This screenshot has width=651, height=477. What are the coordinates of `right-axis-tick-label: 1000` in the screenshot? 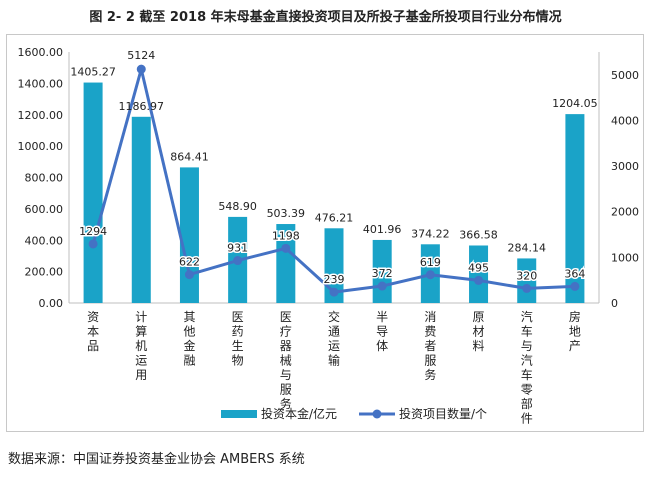 It's located at (625, 257).